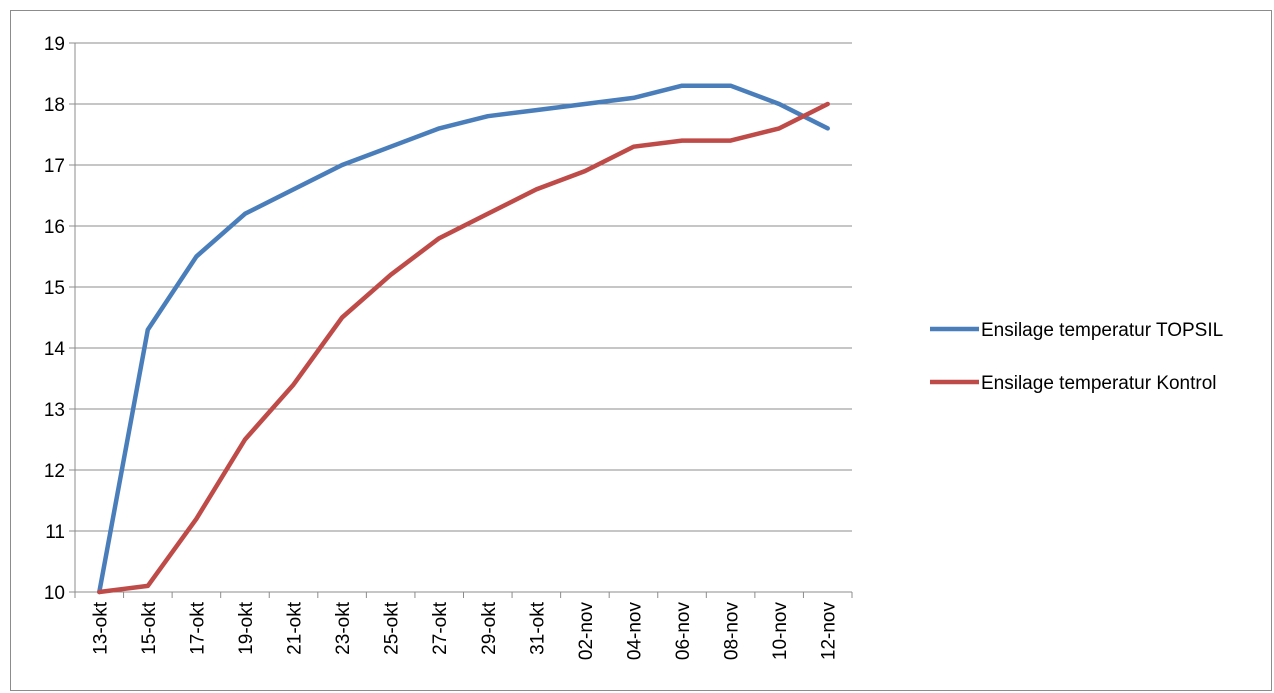  What do you see at coordinates (54, 227) in the screenshot?
I see `y-tick-label: 16` at bounding box center [54, 227].